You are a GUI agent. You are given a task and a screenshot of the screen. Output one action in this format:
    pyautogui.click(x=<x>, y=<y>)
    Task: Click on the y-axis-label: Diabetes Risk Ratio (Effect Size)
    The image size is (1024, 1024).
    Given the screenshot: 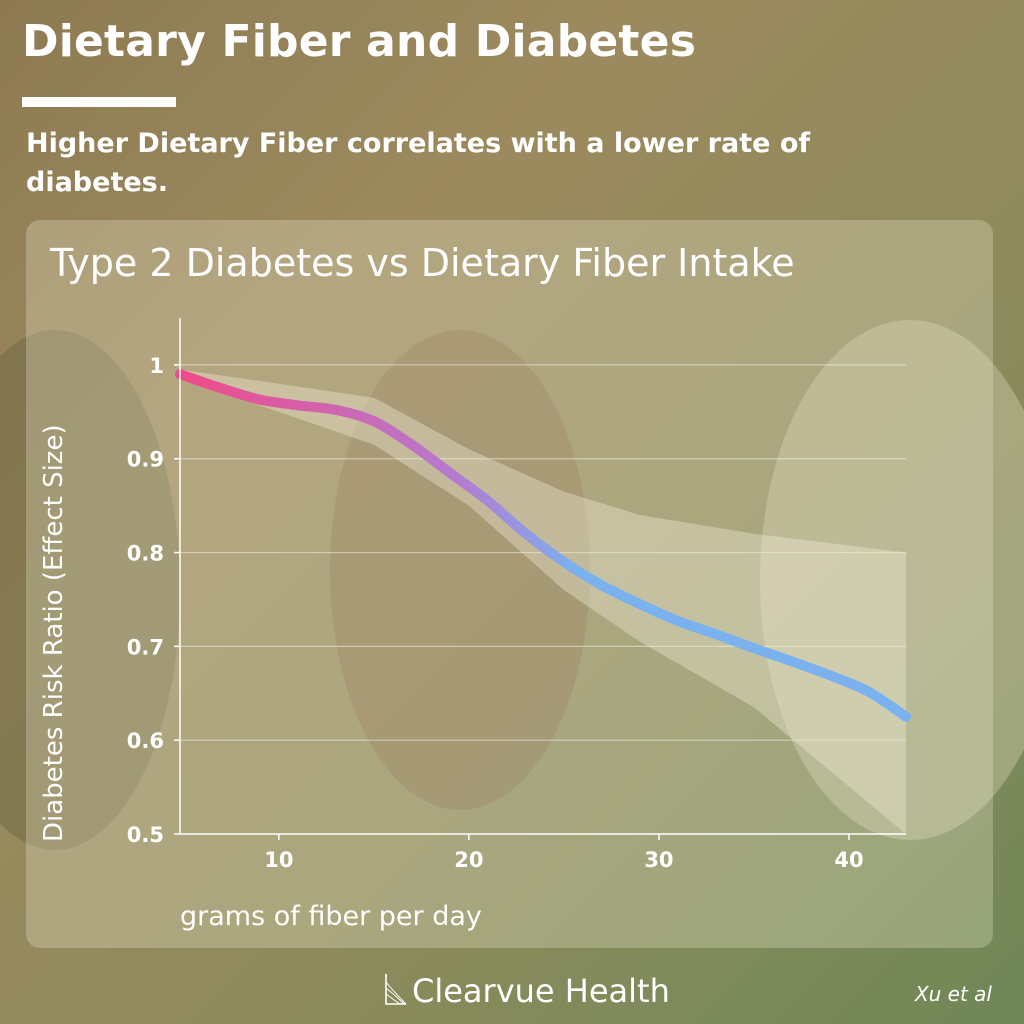 What is the action you would take?
    pyautogui.click(x=54, y=633)
    